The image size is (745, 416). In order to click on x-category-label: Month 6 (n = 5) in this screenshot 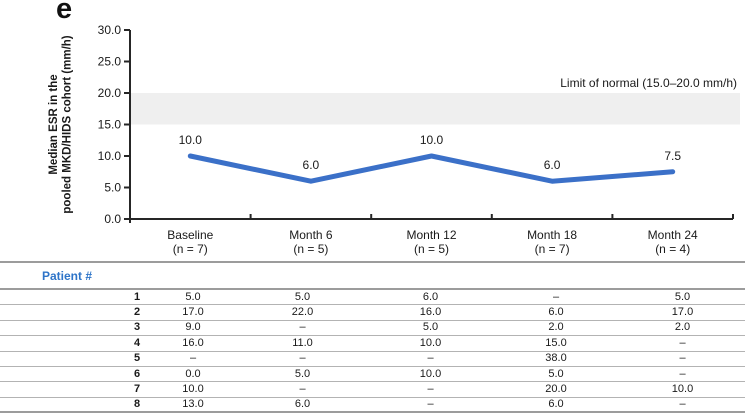, I will do `click(311, 242)`.